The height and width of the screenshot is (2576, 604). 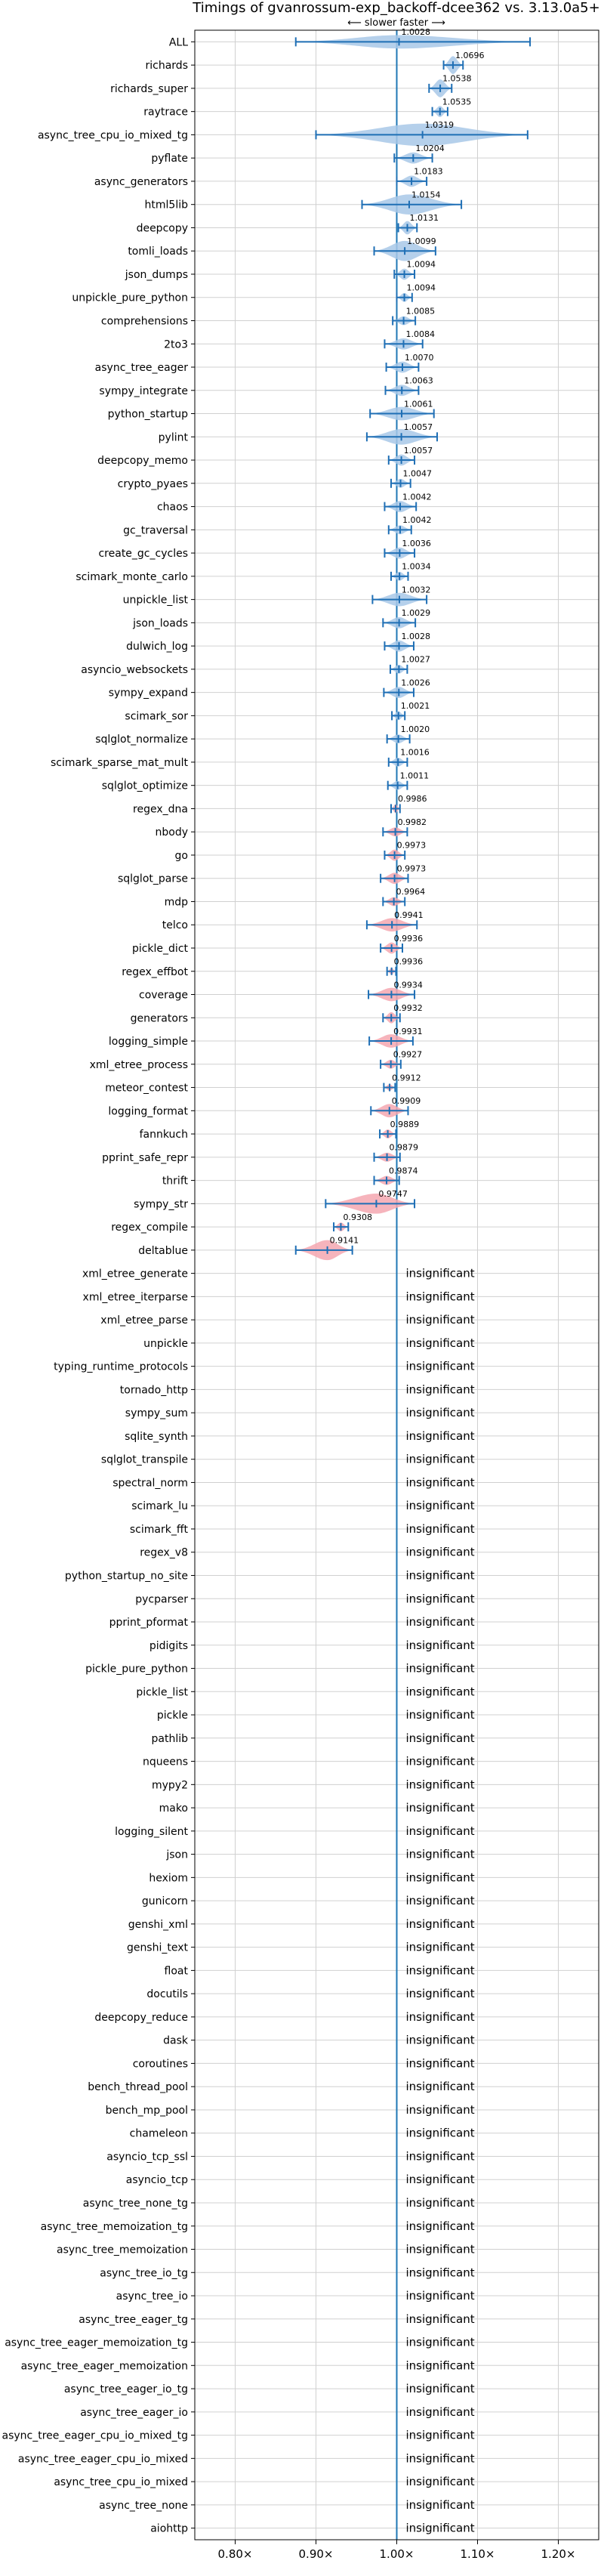 I want to click on value-label: 1.0057, so click(x=419, y=427).